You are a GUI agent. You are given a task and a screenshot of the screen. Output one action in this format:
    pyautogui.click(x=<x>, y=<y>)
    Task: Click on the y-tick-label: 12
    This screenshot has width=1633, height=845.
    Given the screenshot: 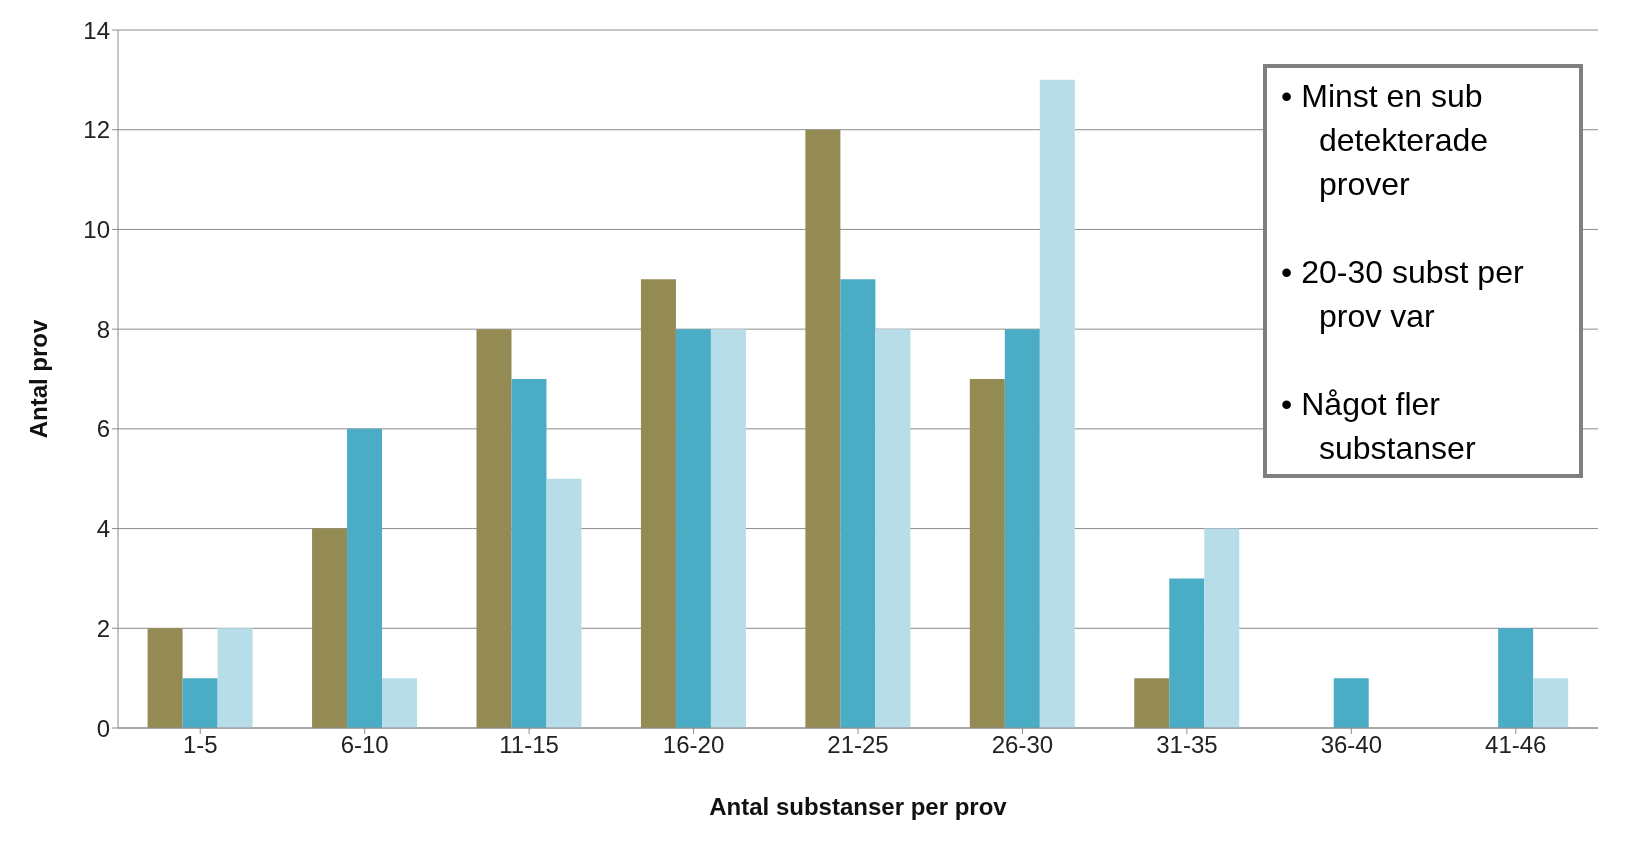 What is the action you would take?
    pyautogui.click(x=96, y=130)
    